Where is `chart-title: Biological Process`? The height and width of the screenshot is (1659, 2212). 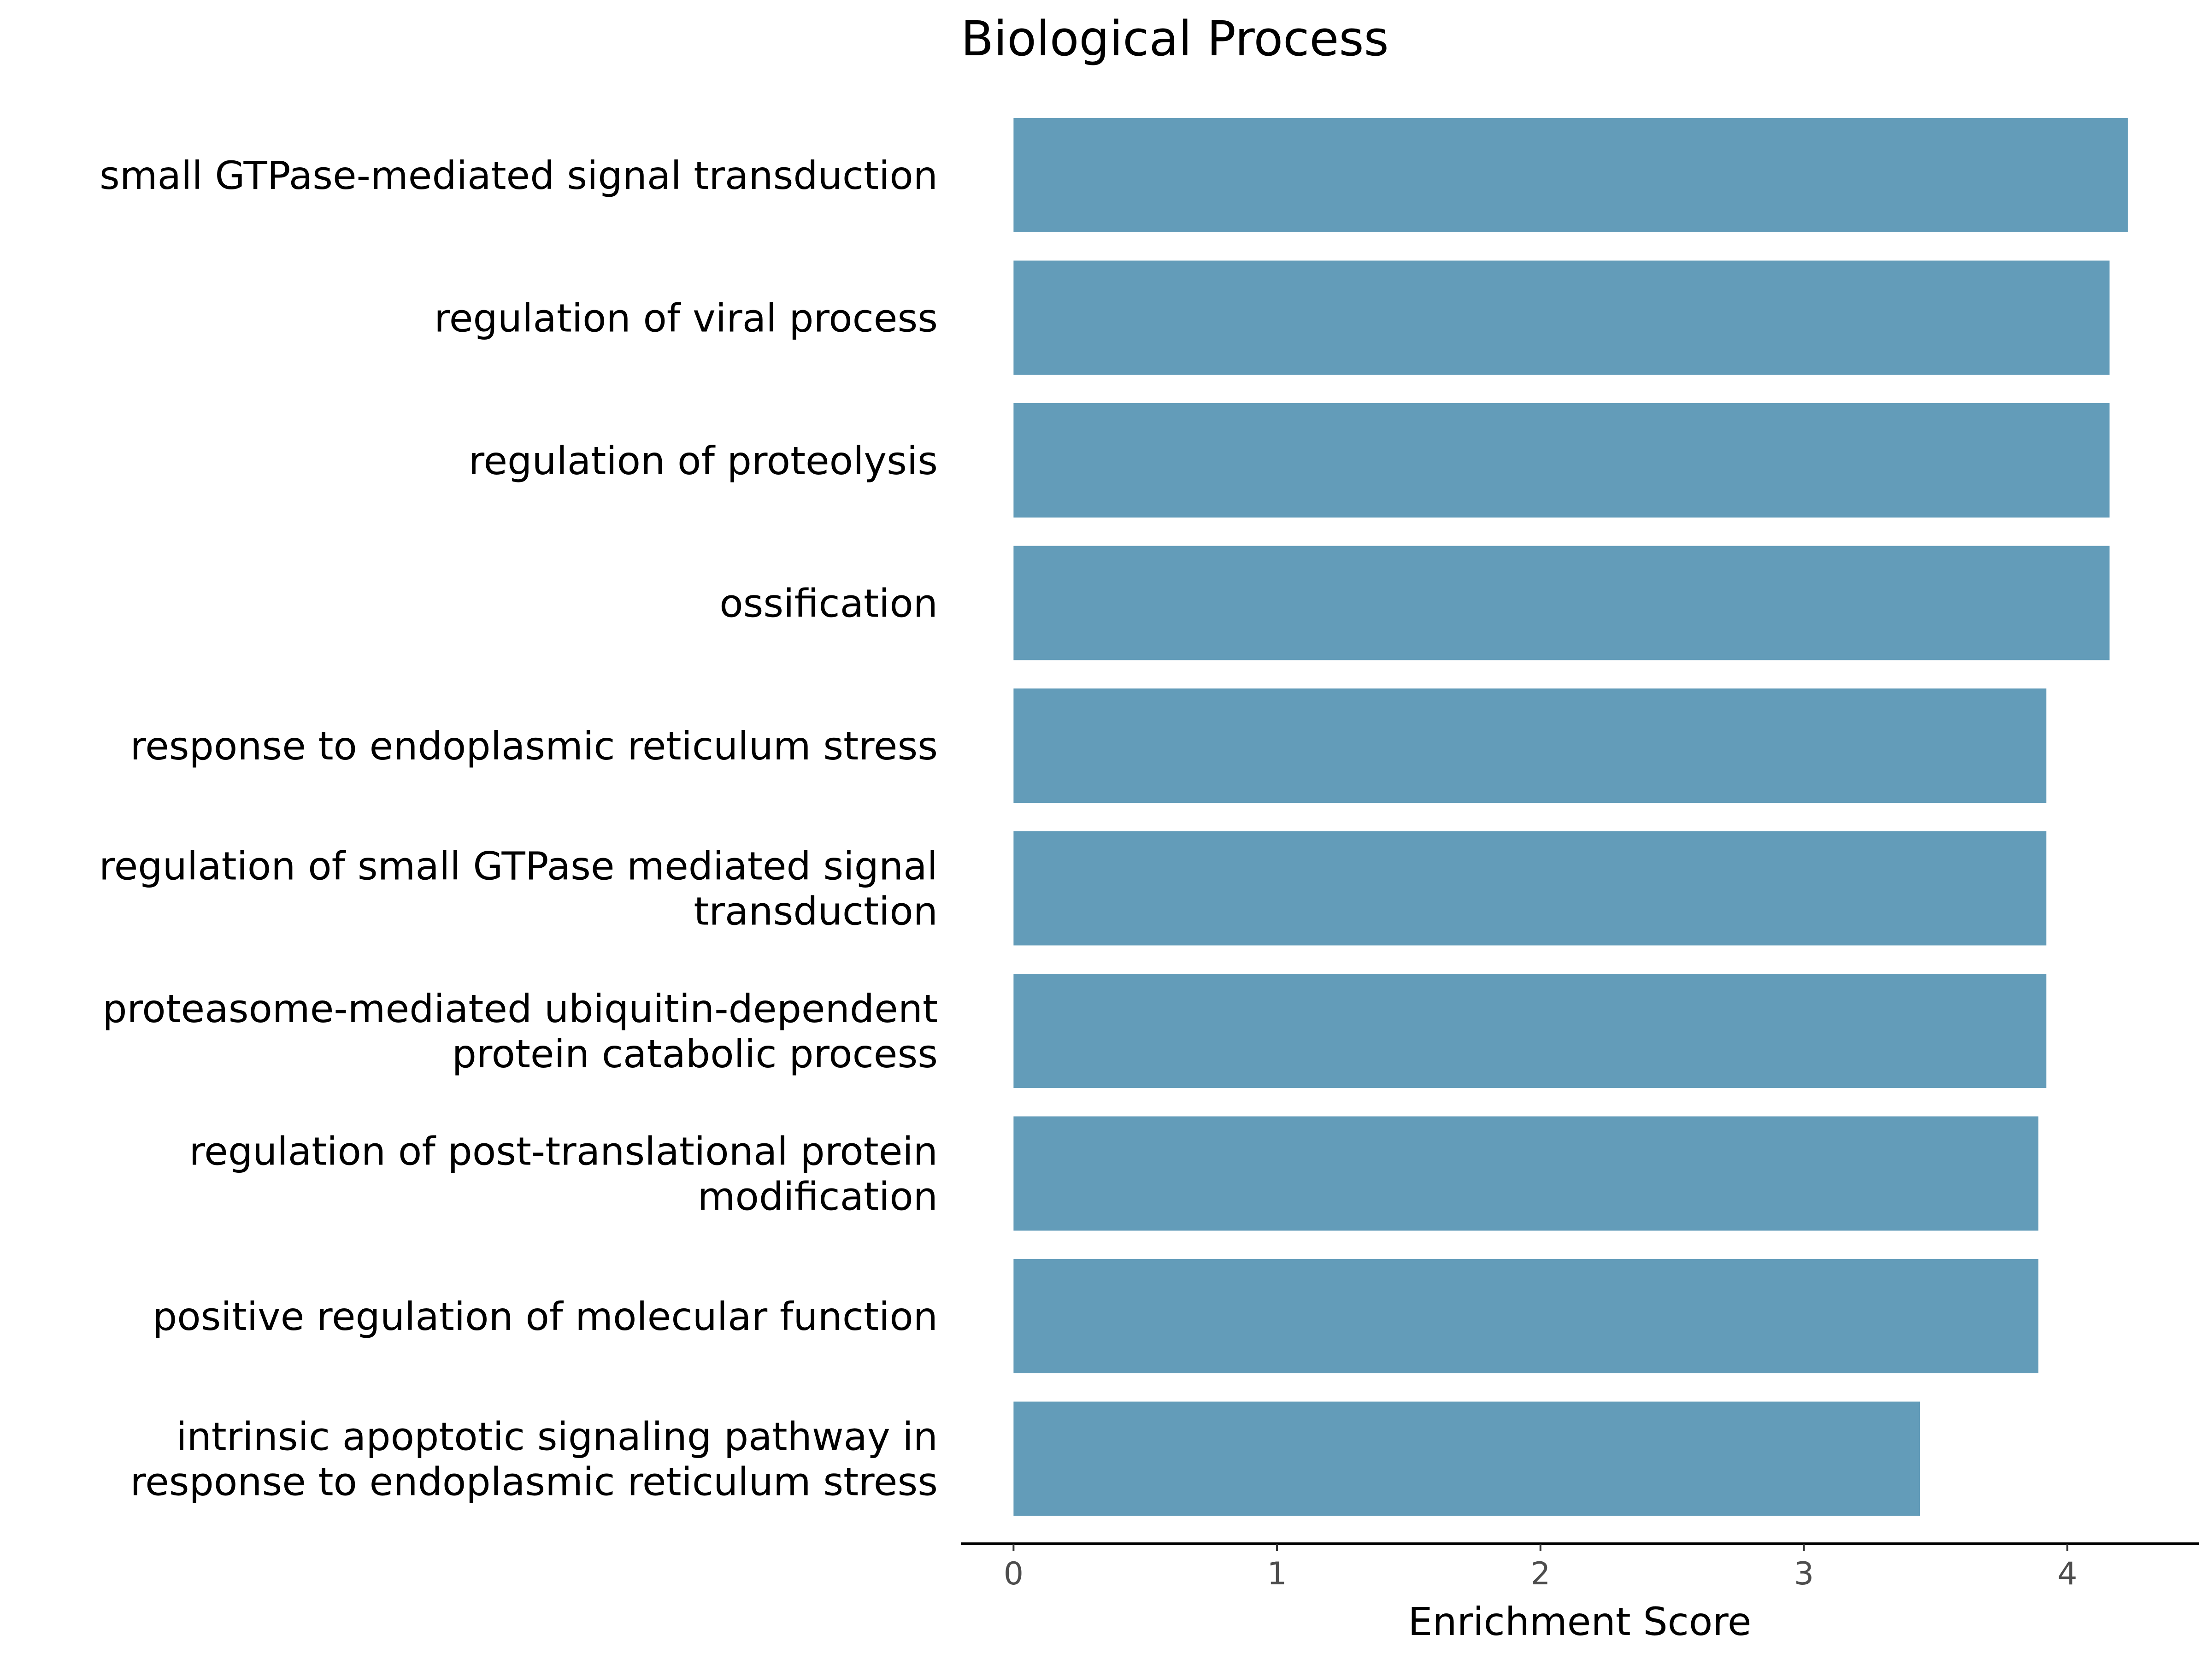
chart-title: Biological Process is located at coordinates (1175, 39).